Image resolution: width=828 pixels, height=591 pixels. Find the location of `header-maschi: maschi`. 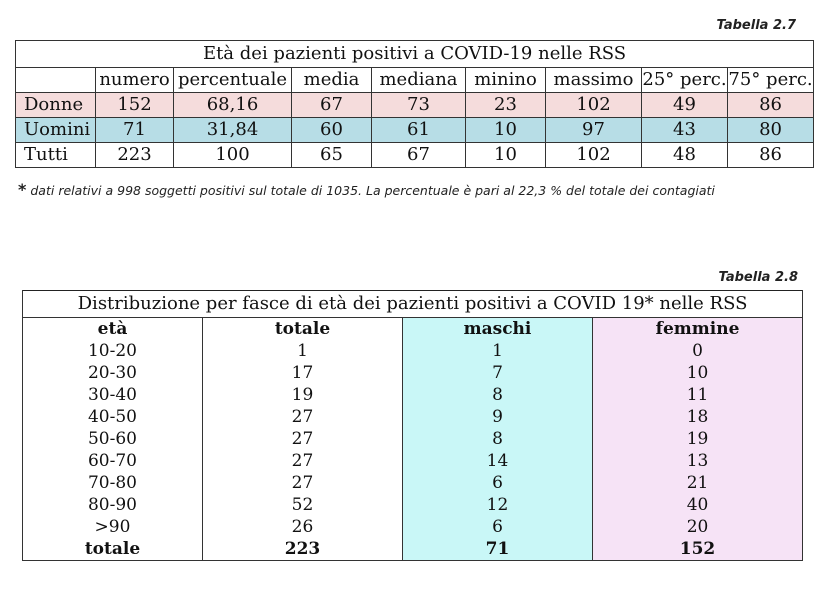

header-maschi: maschi is located at coordinates (497, 328).